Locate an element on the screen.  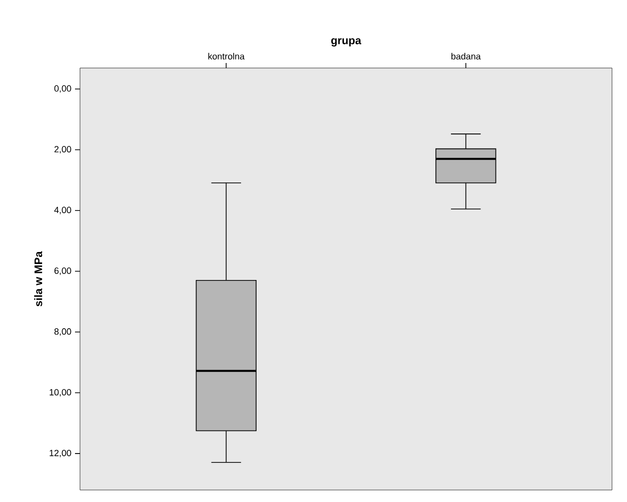
y-tick-label: 2,00 is located at coordinates (63, 150).